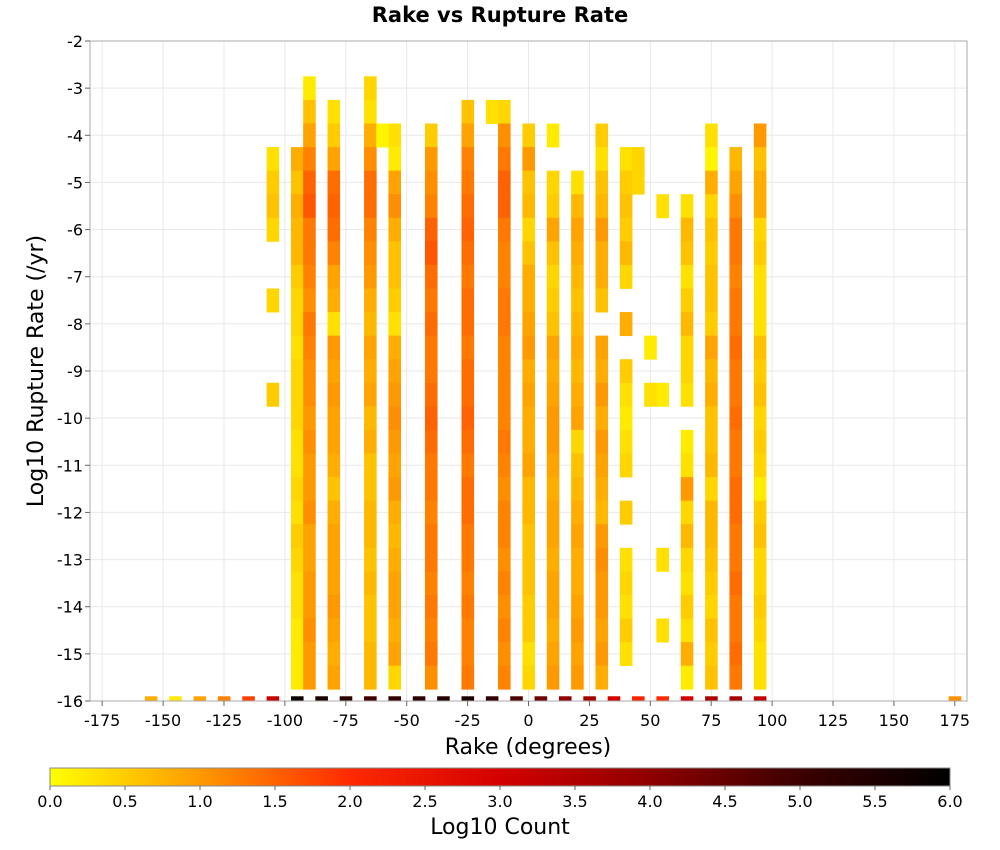 The image size is (1000, 850). What do you see at coordinates (274, 801) in the screenshot?
I see `colorbar-tick-label: 1.5` at bounding box center [274, 801].